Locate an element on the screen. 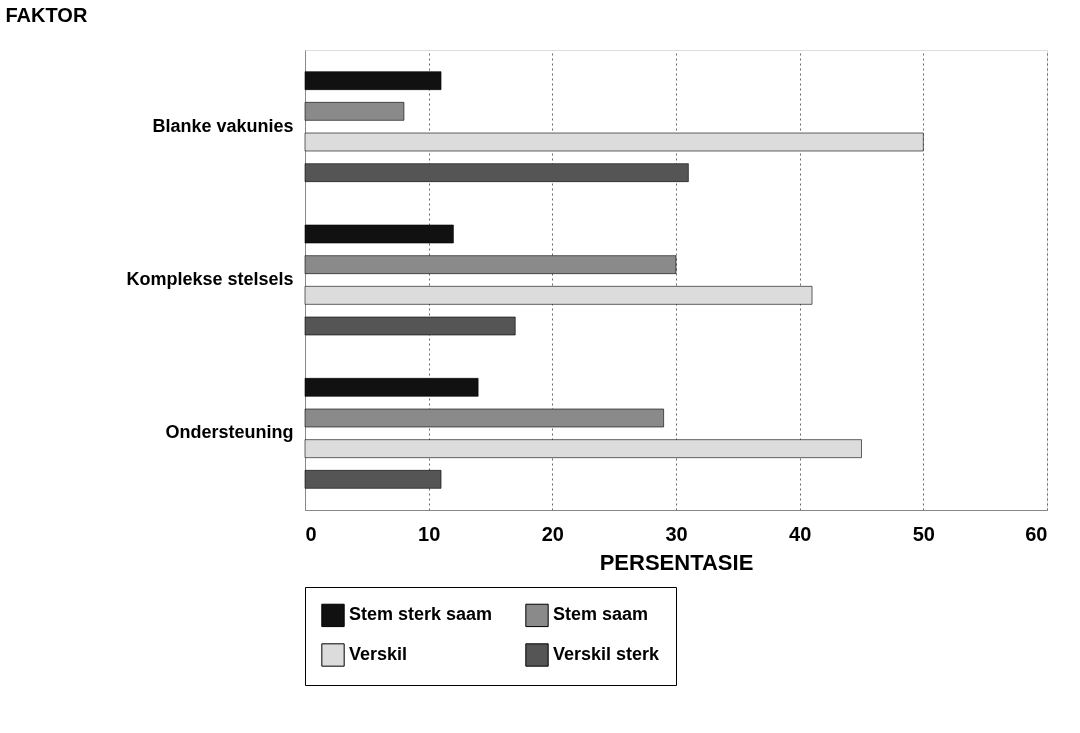  legend-label: Stem saam is located at coordinates (601, 614).